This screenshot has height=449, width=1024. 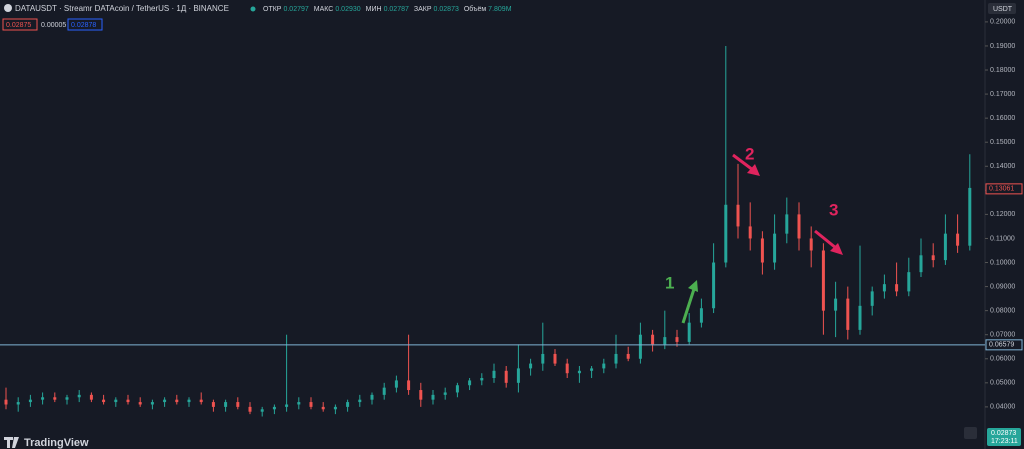 I want to click on settings-button, so click(x=970, y=433).